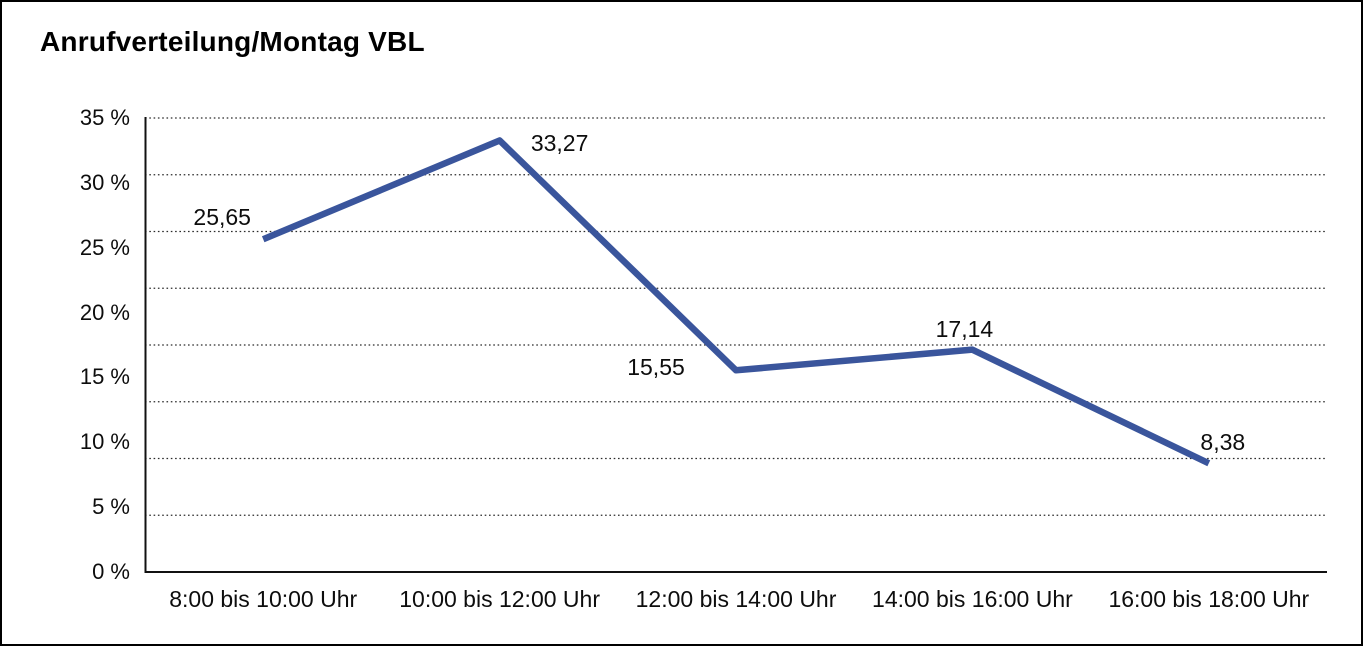 The width and height of the screenshot is (1363, 646). What do you see at coordinates (104, 247) in the screenshot?
I see `y-tick-label: 25 %` at bounding box center [104, 247].